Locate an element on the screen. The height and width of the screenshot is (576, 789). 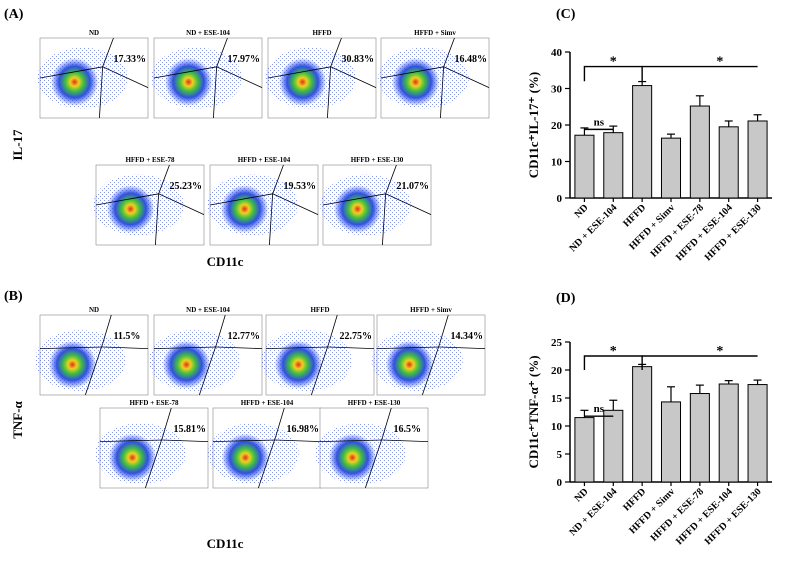
plot-title: HFFD + Simv is located at coordinates (431, 310).